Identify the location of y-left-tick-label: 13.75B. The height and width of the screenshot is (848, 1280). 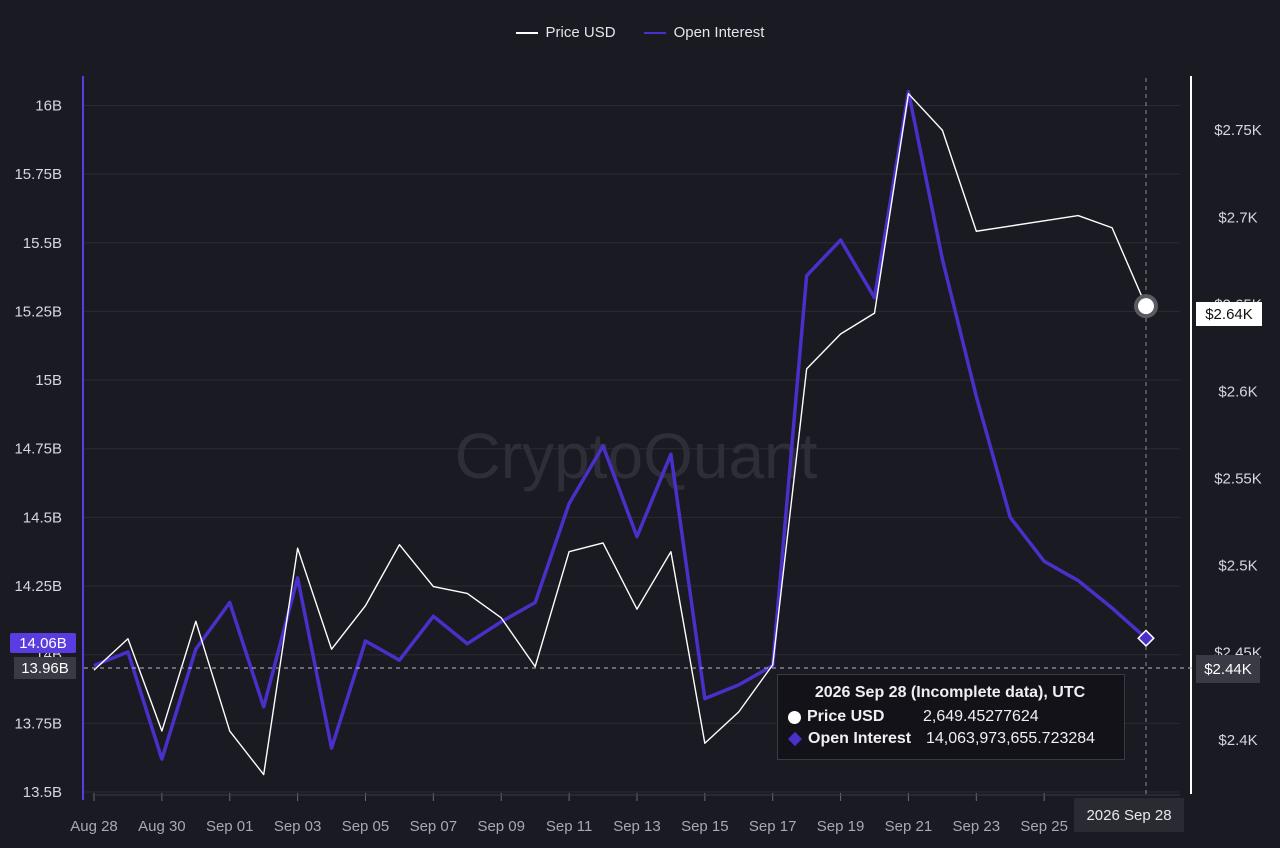
(38, 723).